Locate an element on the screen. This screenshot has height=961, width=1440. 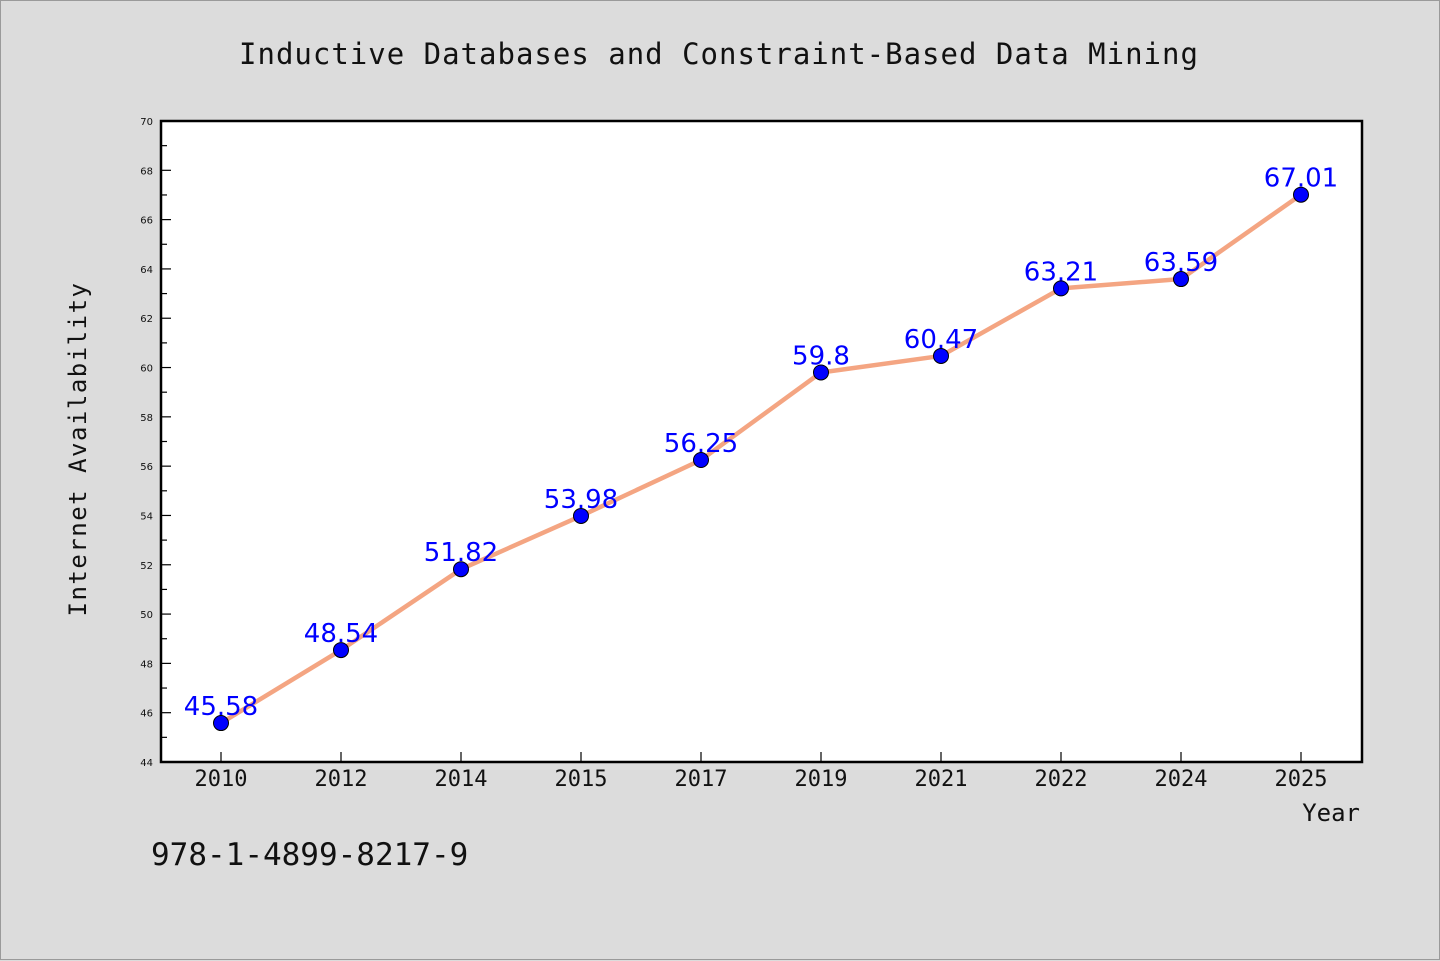
y-axis-tick-labels: 44 46 48 50 52 54 56 58 60 62 64 66 68 70 is located at coordinates (146, 443).